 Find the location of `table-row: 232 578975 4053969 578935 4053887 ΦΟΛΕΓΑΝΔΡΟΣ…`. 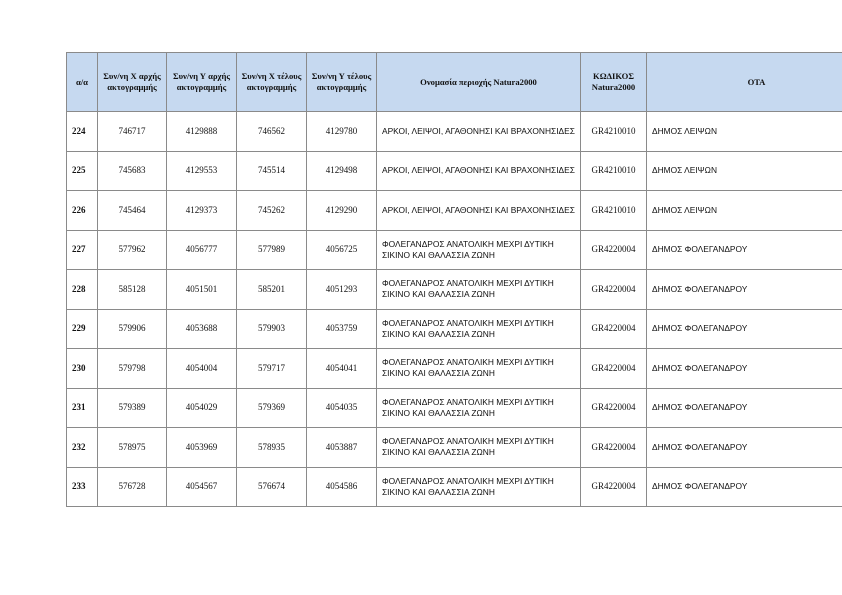

table-row: 232 578975 4053969 578935 4053887 ΦΟΛΕΓΑΝΔΡΟΣ… is located at coordinates (454, 447).